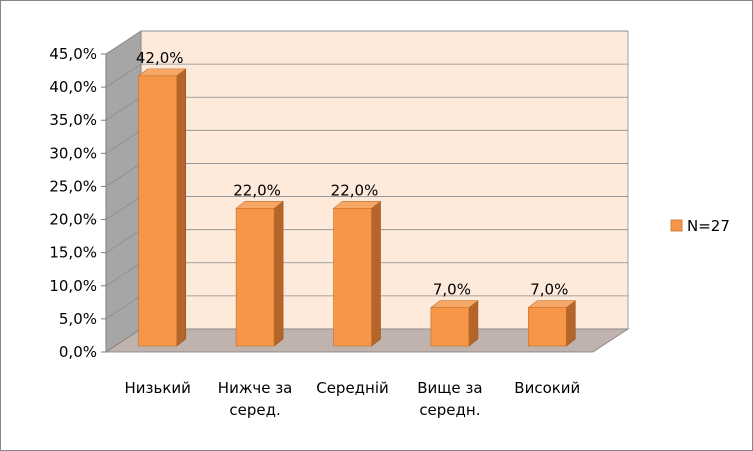 Image resolution: width=753 pixels, height=451 pixels. Describe the element at coordinates (352, 388) in the screenshot. I see `category-label: Середній` at that location.